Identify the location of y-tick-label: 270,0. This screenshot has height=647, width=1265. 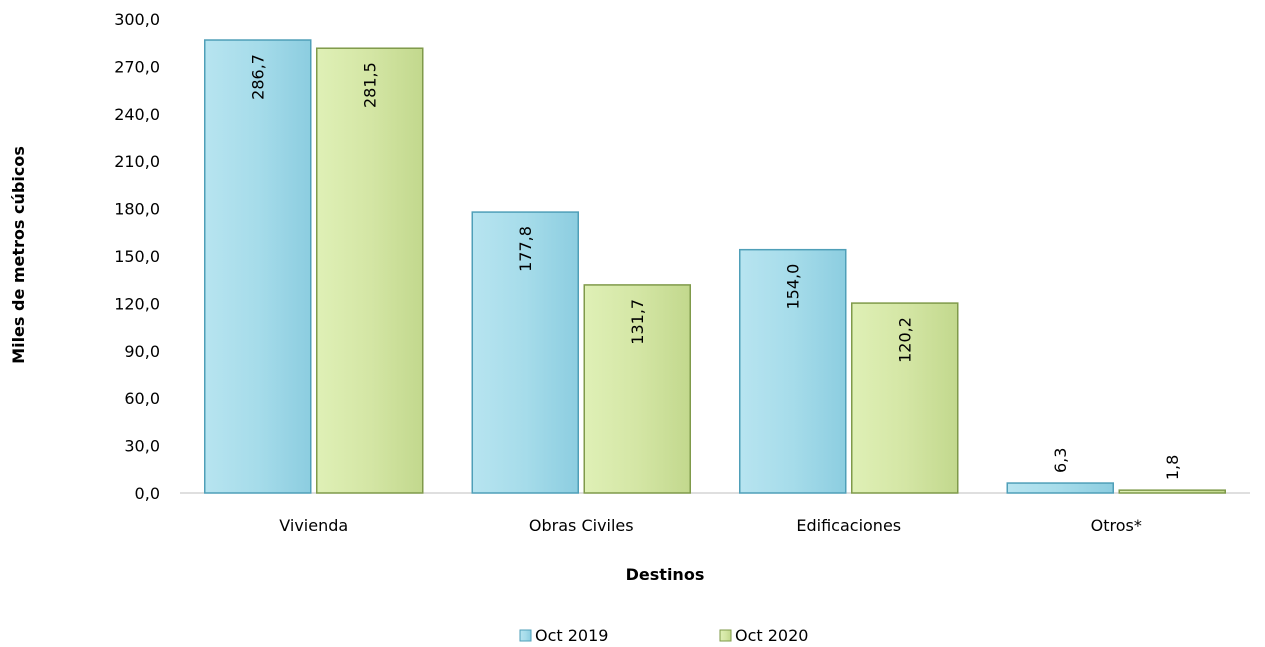
(137, 66).